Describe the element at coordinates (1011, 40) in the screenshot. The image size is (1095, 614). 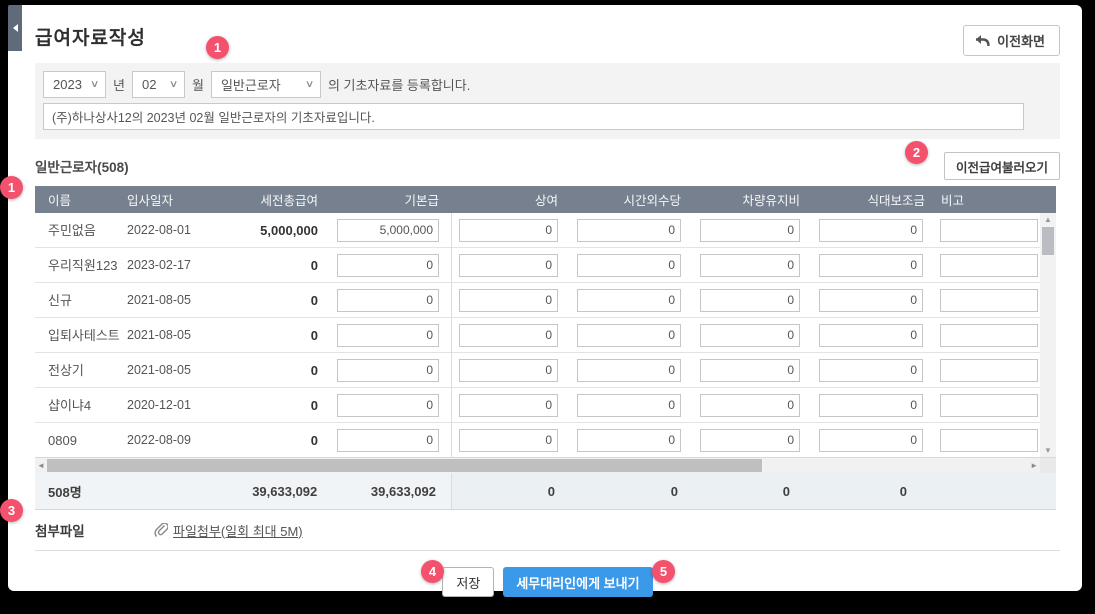
I see `previous-screen-button: 이전화면` at that location.